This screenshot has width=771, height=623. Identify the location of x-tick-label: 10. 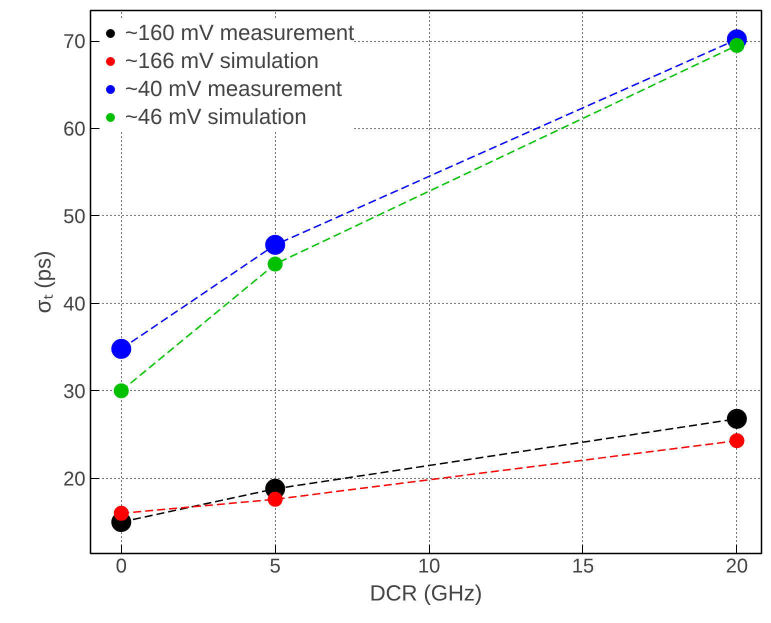
(429, 567).